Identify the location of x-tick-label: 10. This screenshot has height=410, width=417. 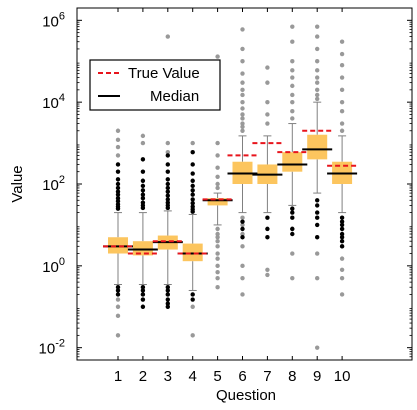
(342, 376).